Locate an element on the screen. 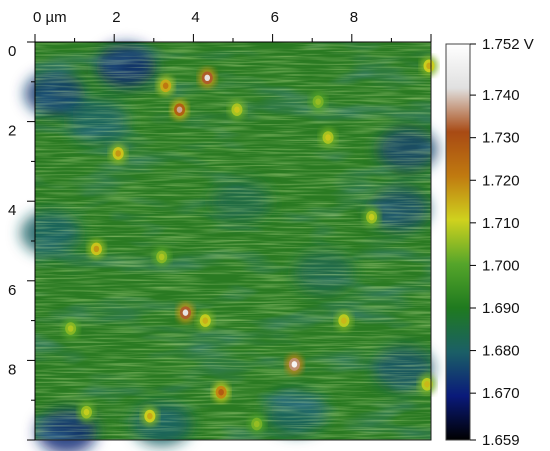 Image resolution: width=550 pixels, height=451 pixels. x-axis: 0 µm 2 4 6 8 is located at coordinates (232, 26).